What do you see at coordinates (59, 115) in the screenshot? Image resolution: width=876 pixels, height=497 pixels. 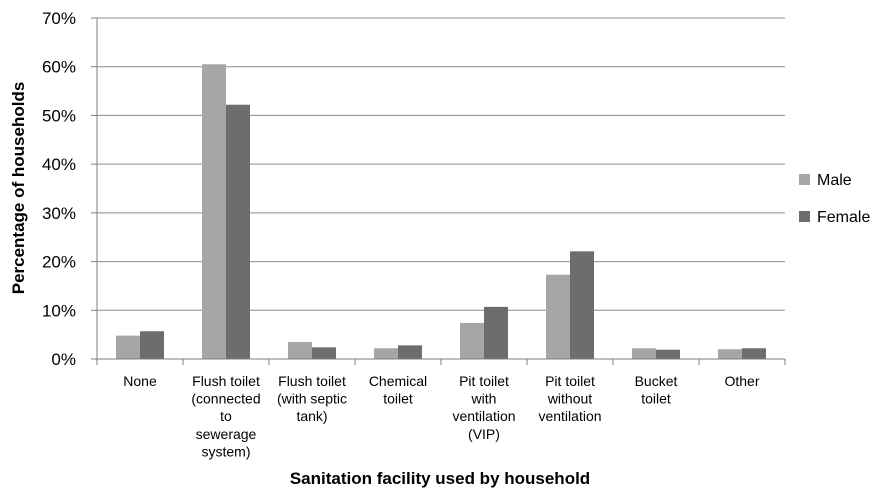 I see `y-tick-label: 50%` at bounding box center [59, 115].